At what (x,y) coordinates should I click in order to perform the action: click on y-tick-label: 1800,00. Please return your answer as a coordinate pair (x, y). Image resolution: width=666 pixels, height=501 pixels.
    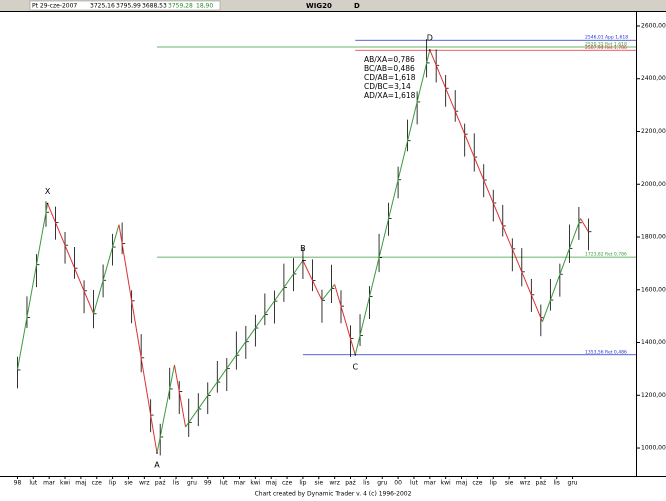
    Looking at the image, I should click on (653, 237).